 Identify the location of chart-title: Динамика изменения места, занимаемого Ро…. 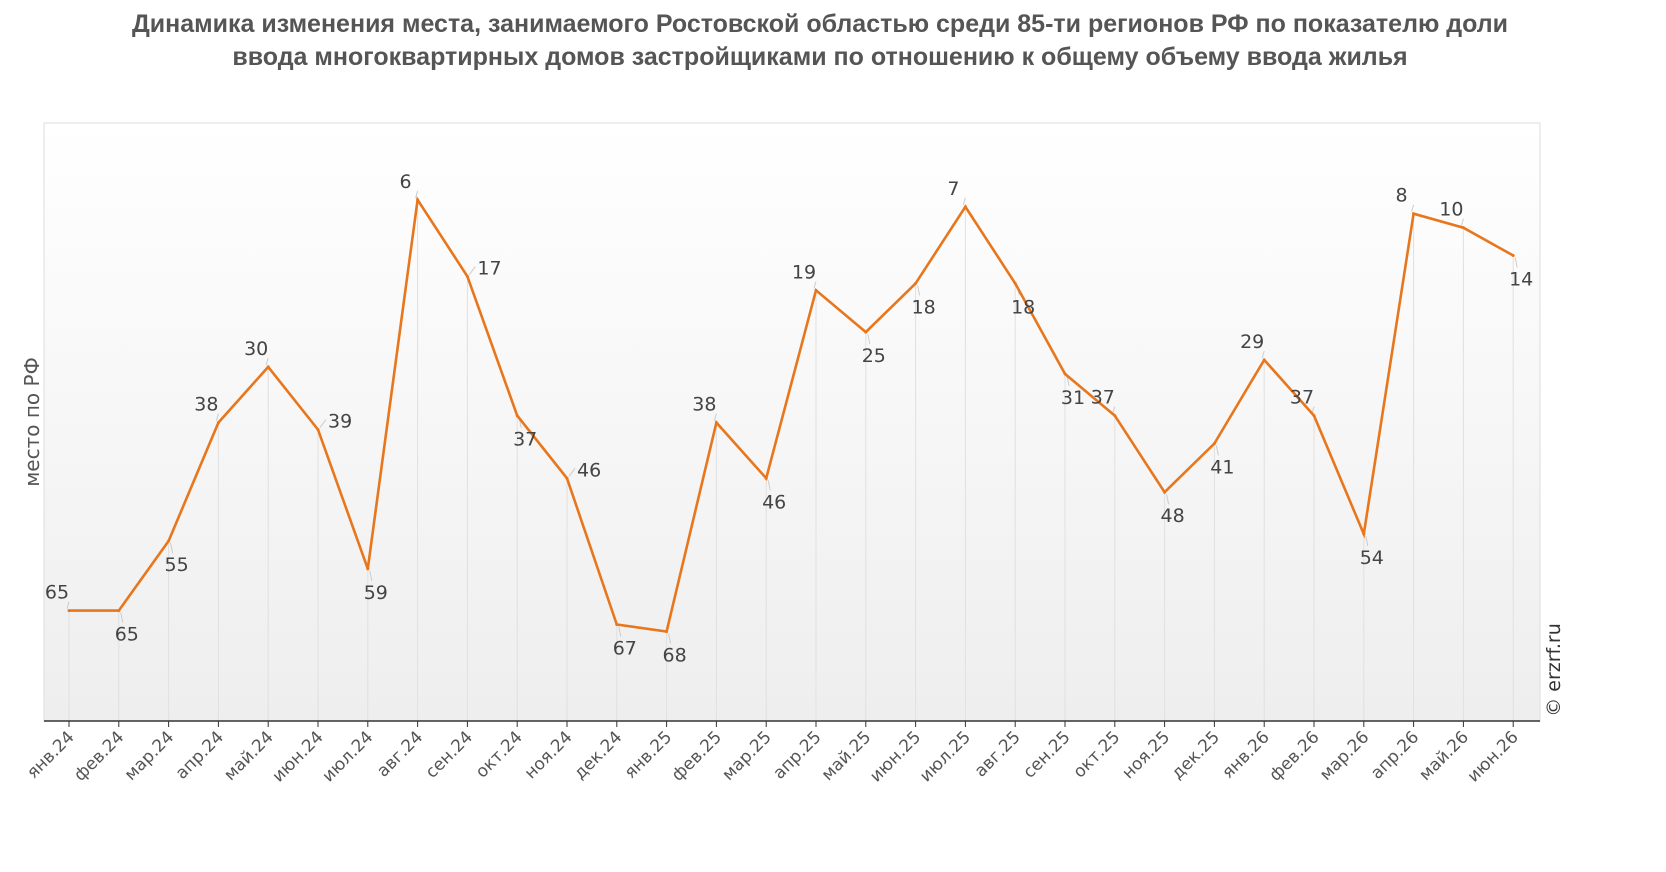
(820, 40).